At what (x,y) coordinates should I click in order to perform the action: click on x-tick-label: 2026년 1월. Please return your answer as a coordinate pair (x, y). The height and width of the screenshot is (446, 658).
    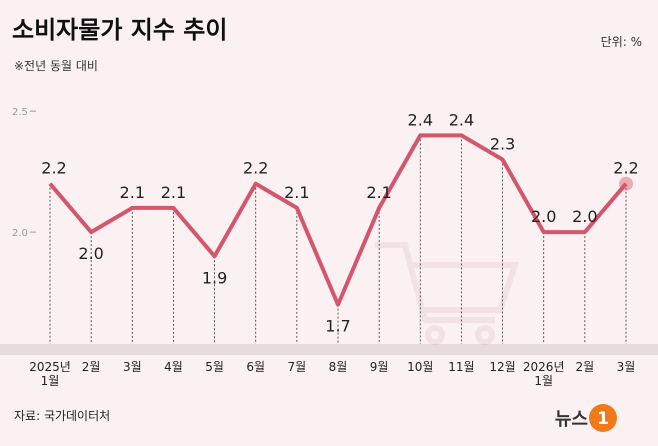
    Looking at the image, I should click on (543, 374).